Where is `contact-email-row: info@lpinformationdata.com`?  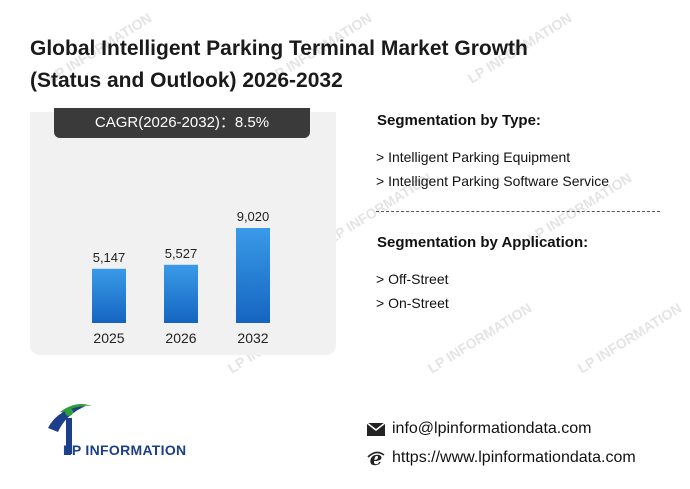
contact-email-row: info@lpinformationdata.com is located at coordinates (478, 429).